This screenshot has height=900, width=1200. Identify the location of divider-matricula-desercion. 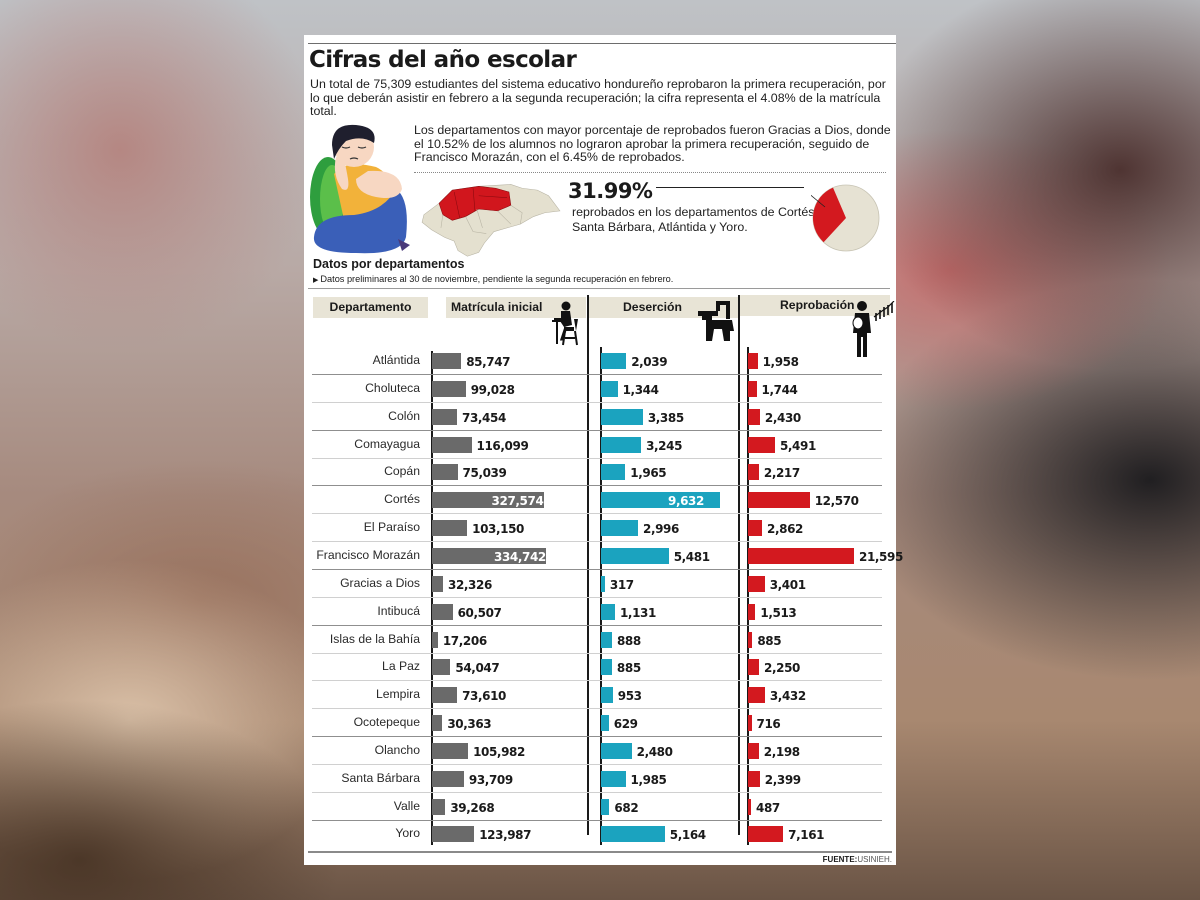
(588, 565).